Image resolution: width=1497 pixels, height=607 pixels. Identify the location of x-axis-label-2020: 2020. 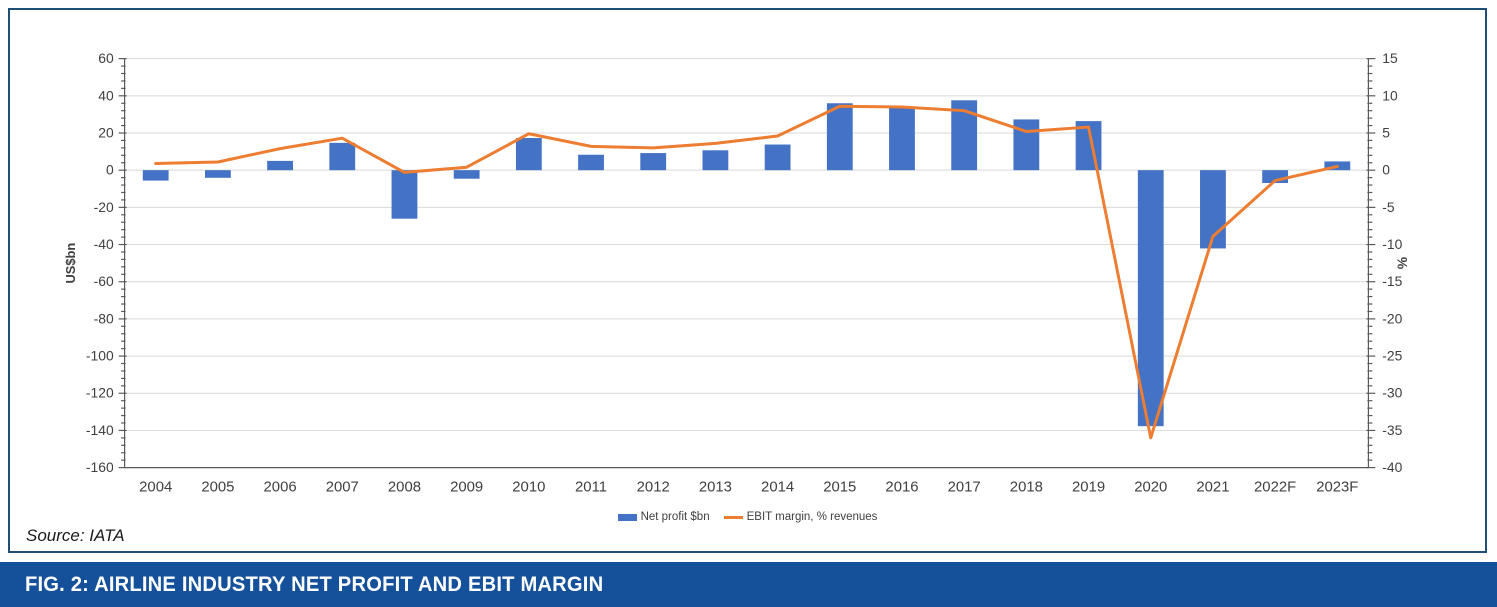
(1150, 487).